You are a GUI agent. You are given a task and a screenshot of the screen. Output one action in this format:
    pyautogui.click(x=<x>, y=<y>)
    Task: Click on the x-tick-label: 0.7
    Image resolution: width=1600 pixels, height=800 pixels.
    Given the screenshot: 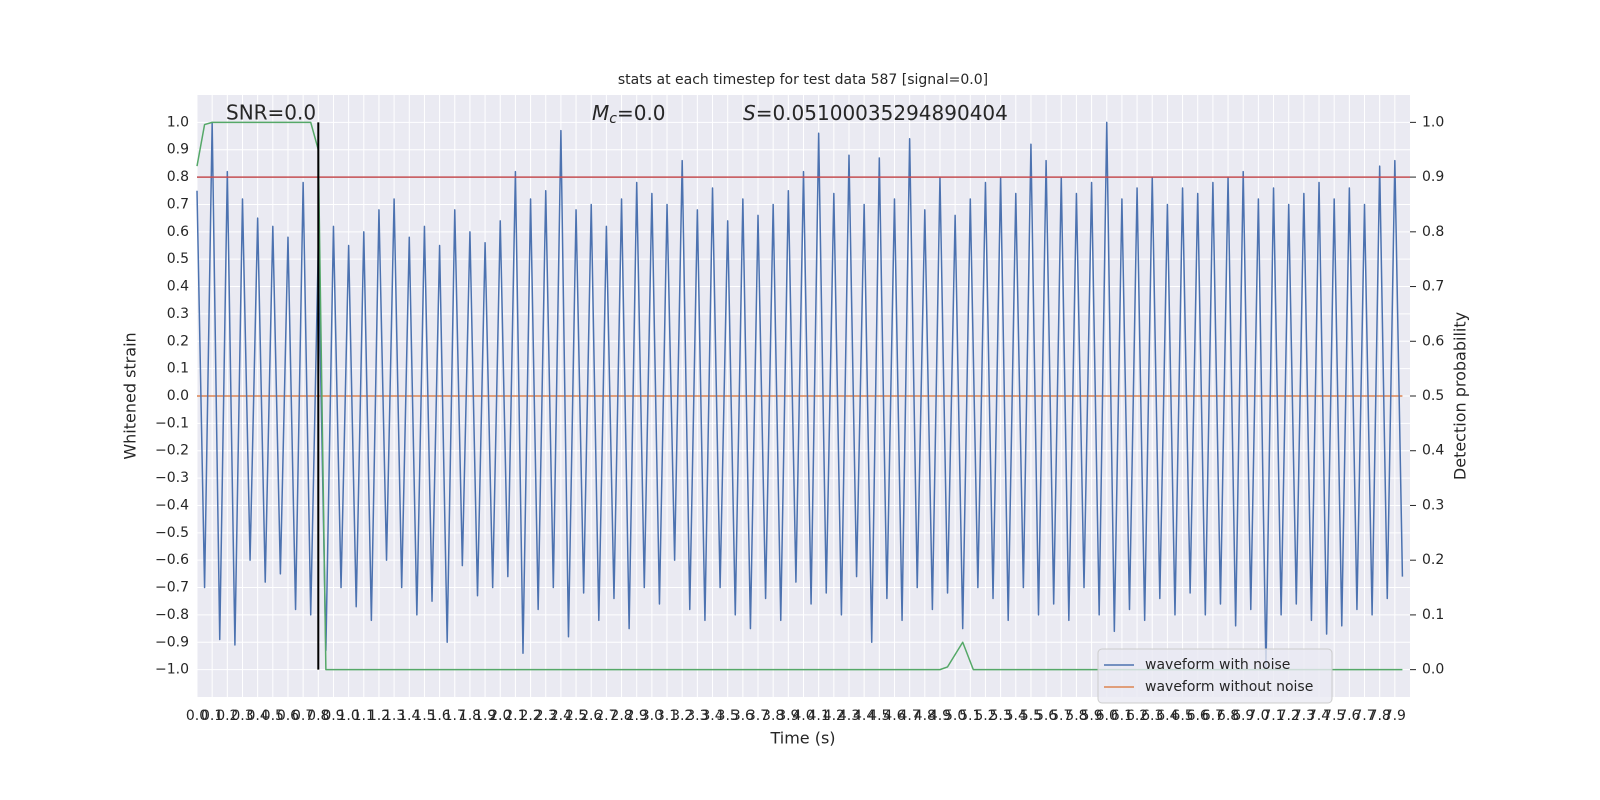 What is the action you would take?
    pyautogui.click(x=303, y=716)
    